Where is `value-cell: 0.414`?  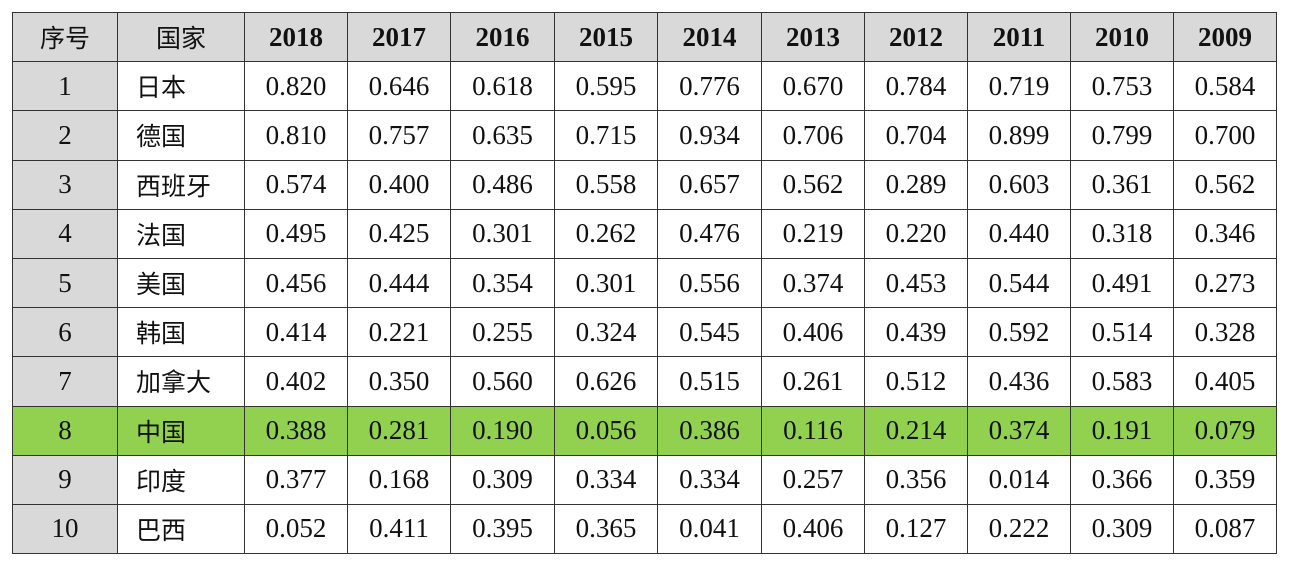 value-cell: 0.414 is located at coordinates (296, 332).